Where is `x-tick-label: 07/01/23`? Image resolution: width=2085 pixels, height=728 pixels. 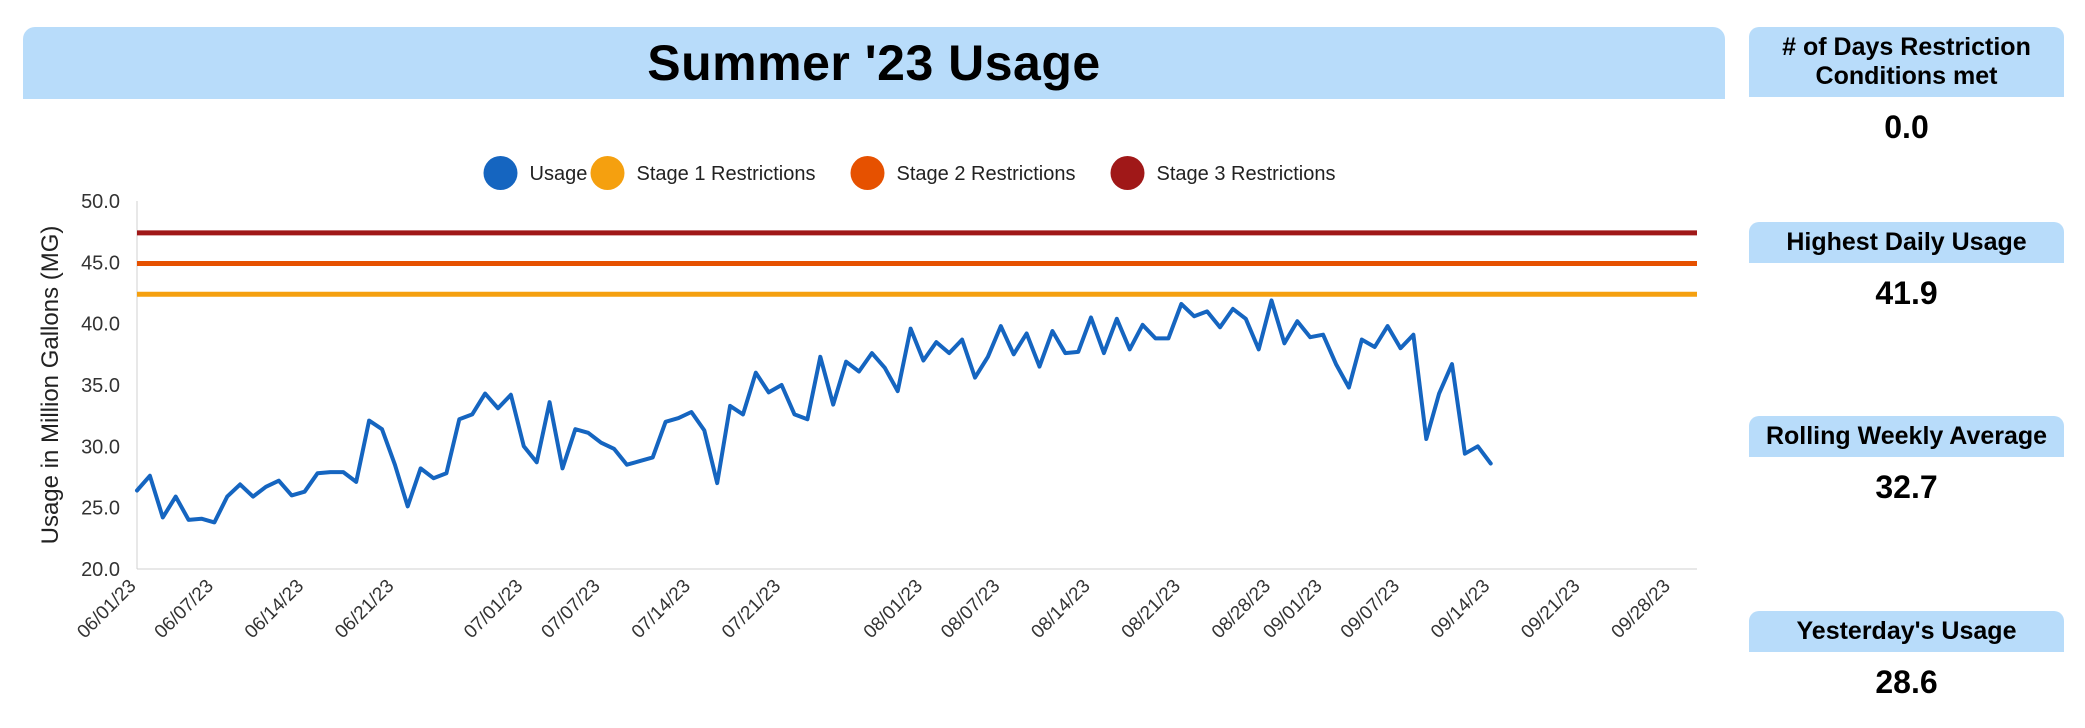
x-tick-label: 07/01/23 is located at coordinates (493, 609).